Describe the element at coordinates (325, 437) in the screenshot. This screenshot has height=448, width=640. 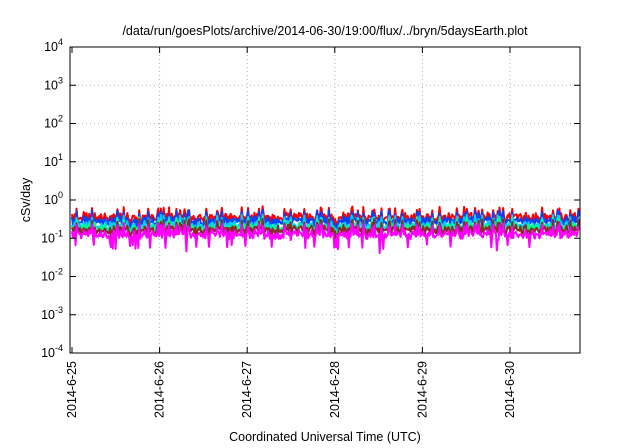
I see `x-axis-label: Coordinated Universal Time (UTC)` at that location.